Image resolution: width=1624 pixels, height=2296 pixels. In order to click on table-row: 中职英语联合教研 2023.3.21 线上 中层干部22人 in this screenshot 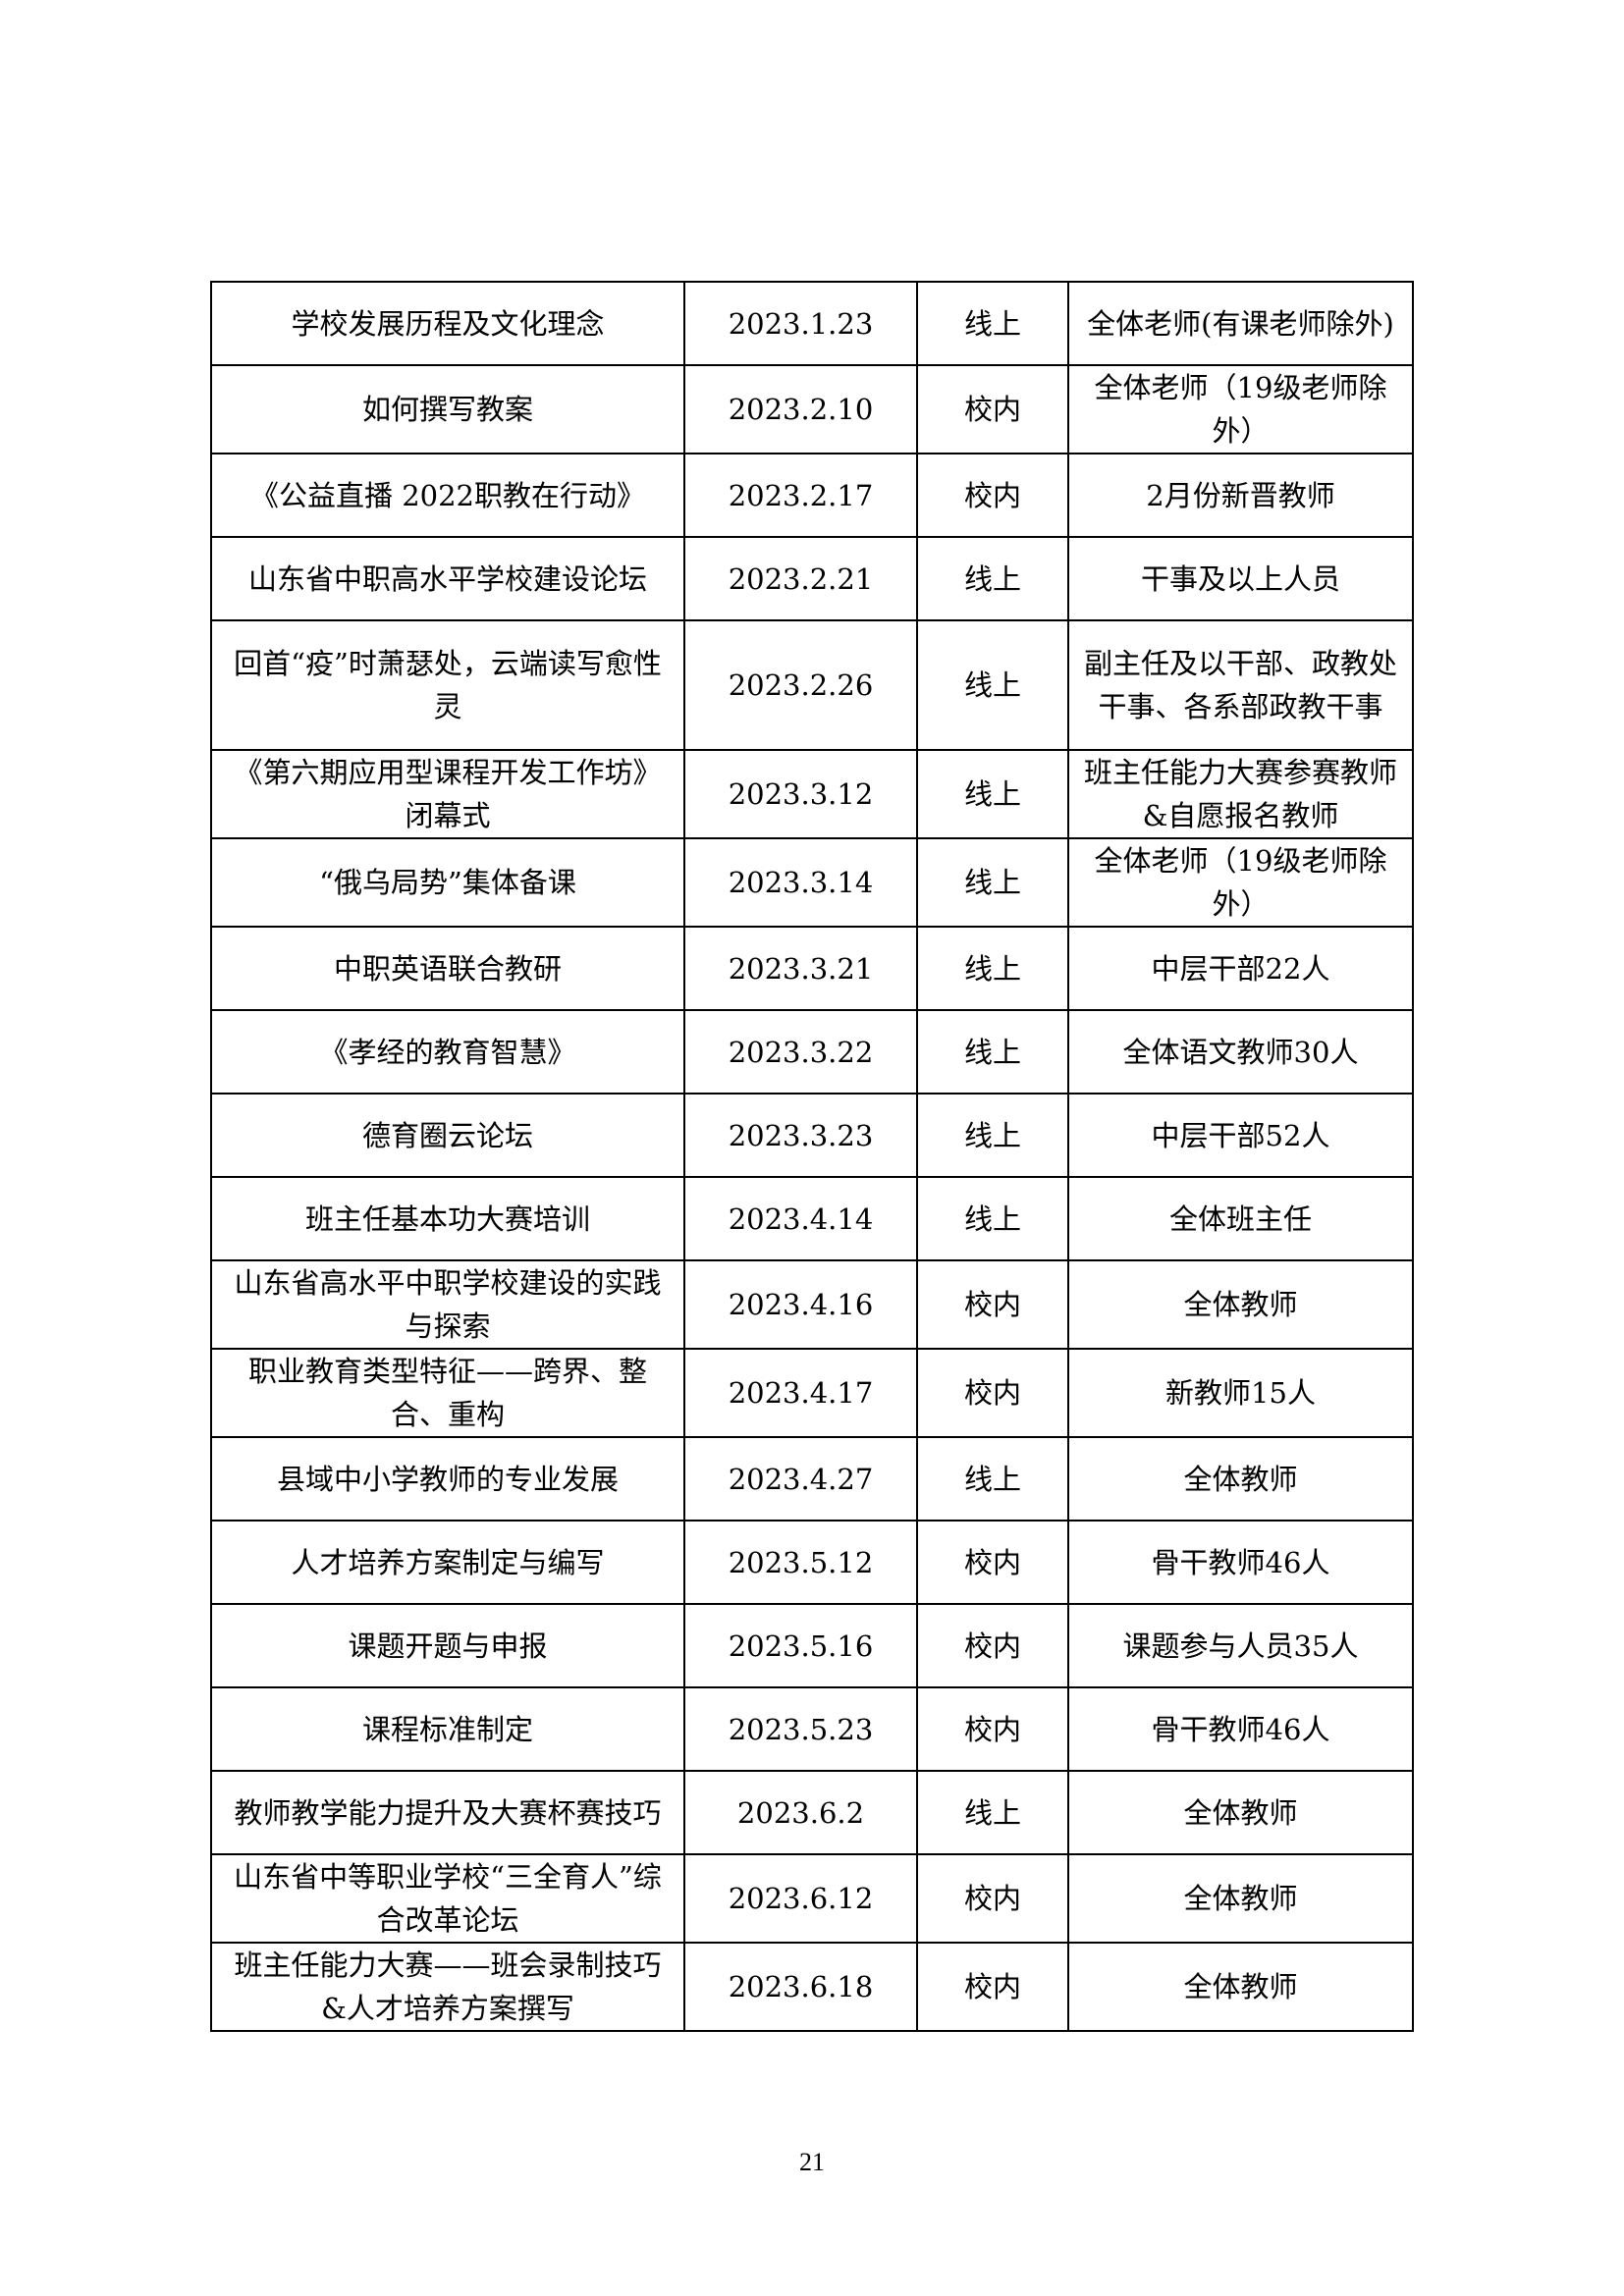, I will do `click(812, 969)`.